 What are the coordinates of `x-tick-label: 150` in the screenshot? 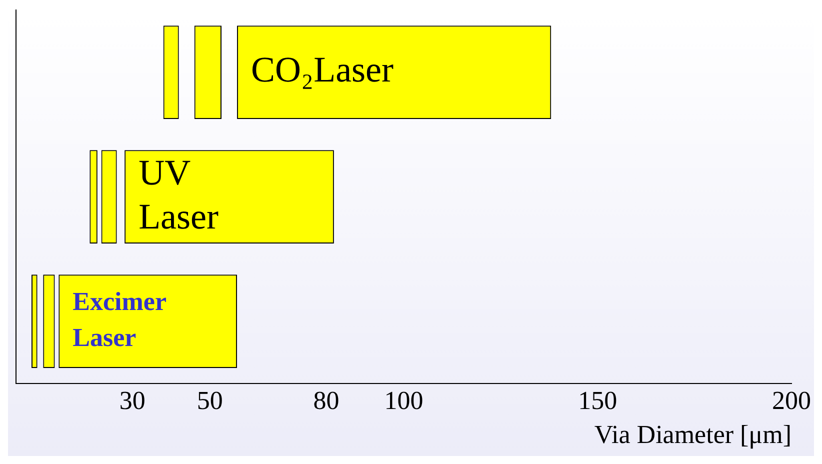 It's located at (598, 401).